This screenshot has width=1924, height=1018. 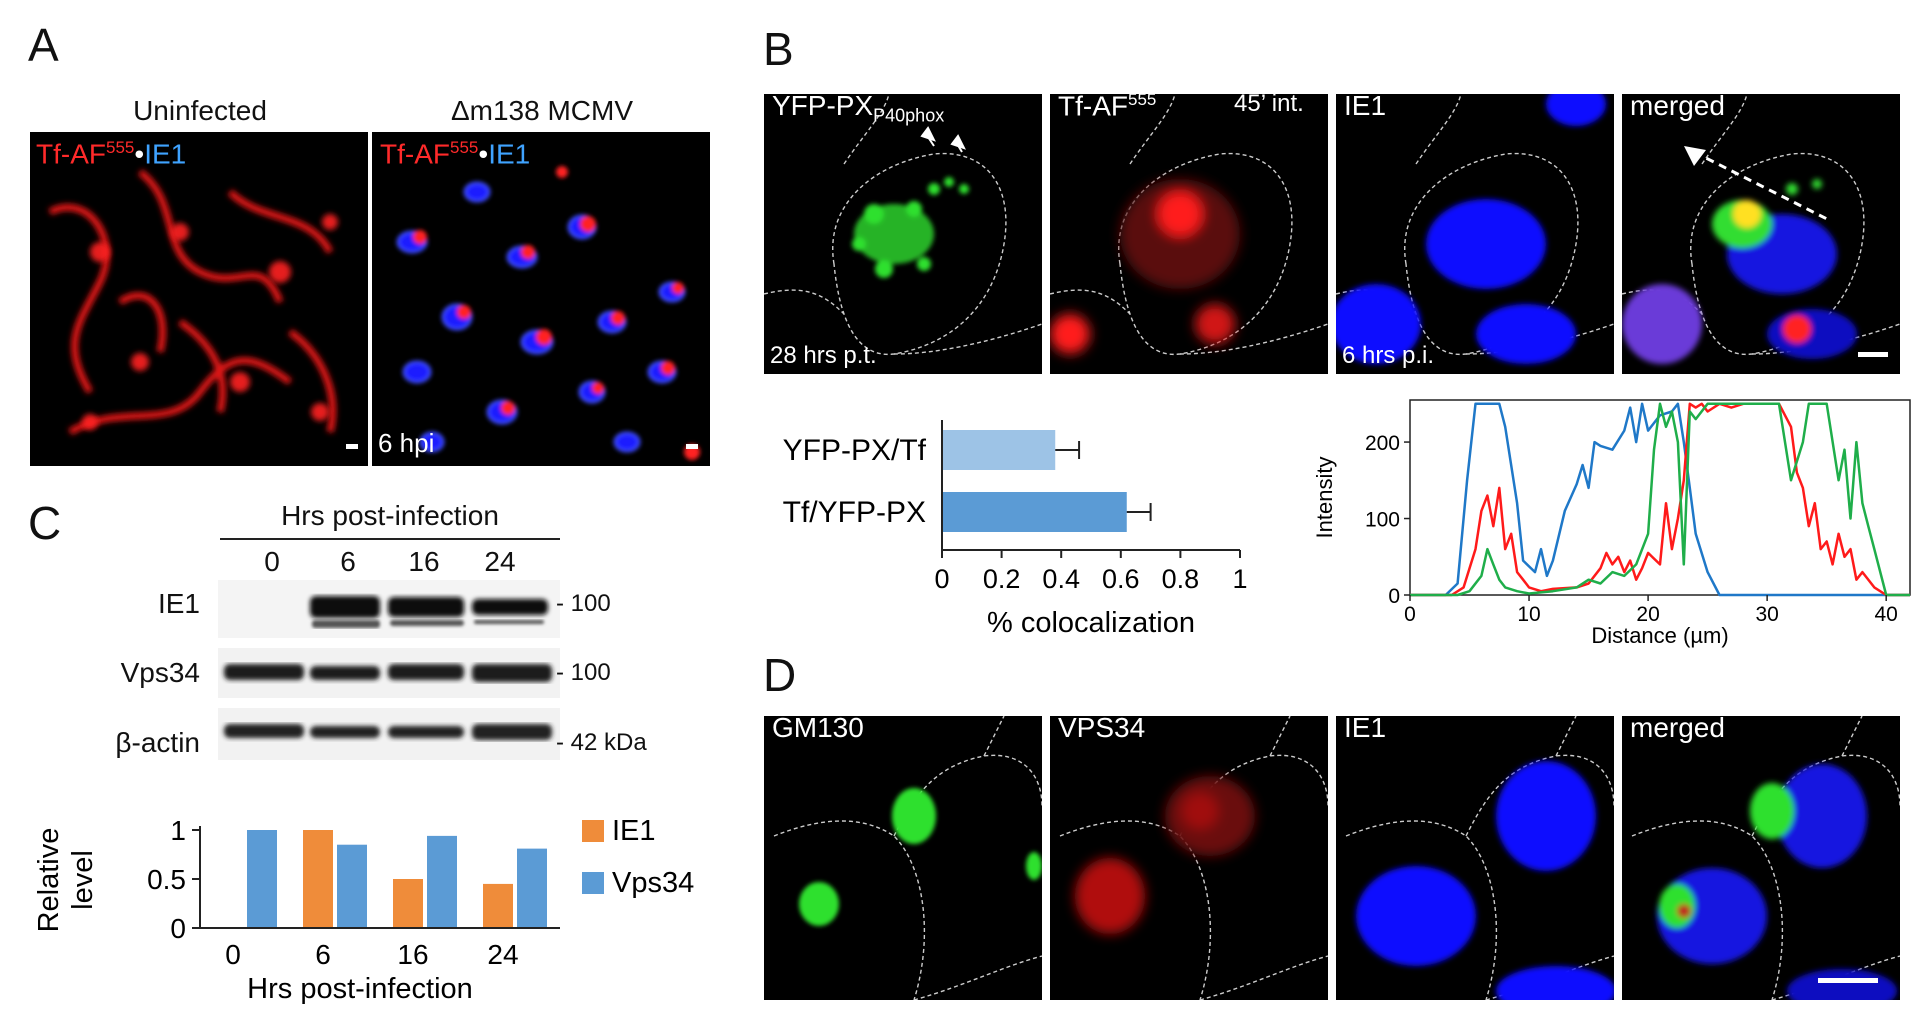 What do you see at coordinates (634, 831) in the screenshot?
I see `relative-legend-label: IE1` at bounding box center [634, 831].